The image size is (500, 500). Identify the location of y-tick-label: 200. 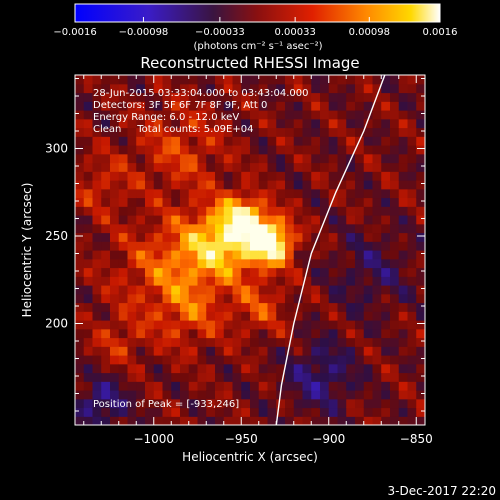
(56, 324).